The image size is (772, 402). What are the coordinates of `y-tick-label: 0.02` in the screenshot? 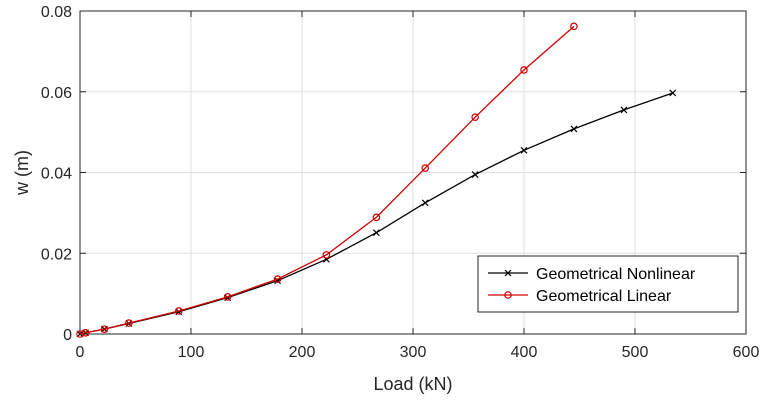 It's located at (56, 254).